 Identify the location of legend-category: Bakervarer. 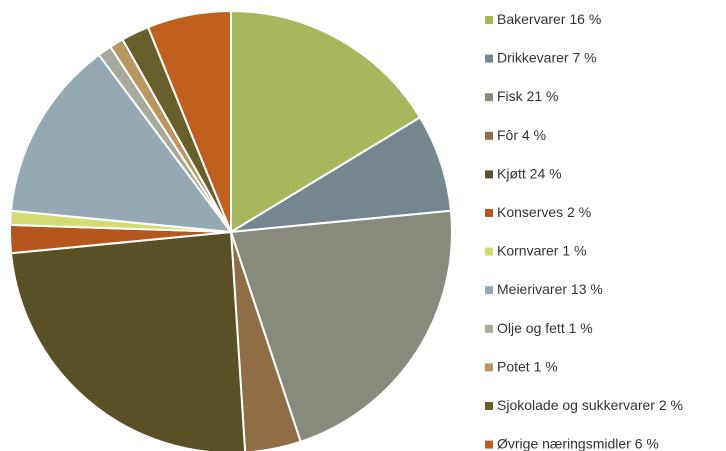
(531, 19).